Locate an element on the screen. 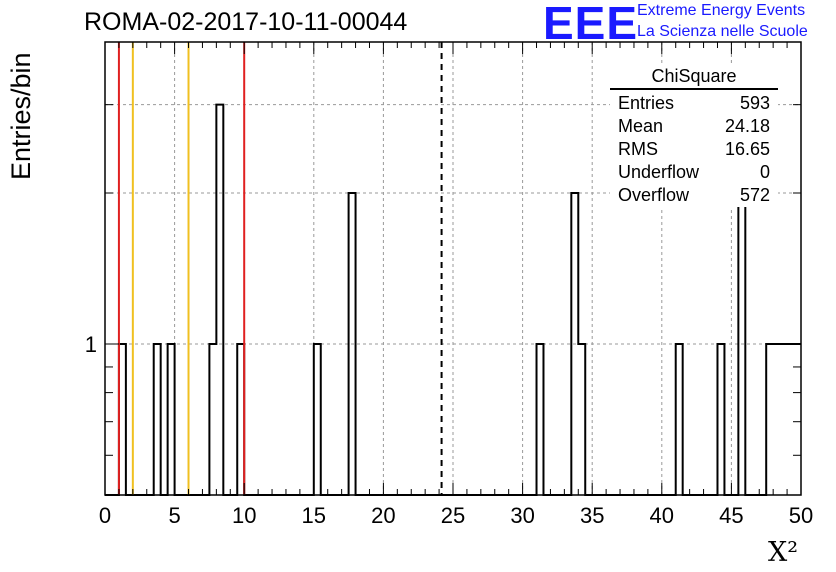  stats-row-mean: Mean 24.18 is located at coordinates (694, 126).